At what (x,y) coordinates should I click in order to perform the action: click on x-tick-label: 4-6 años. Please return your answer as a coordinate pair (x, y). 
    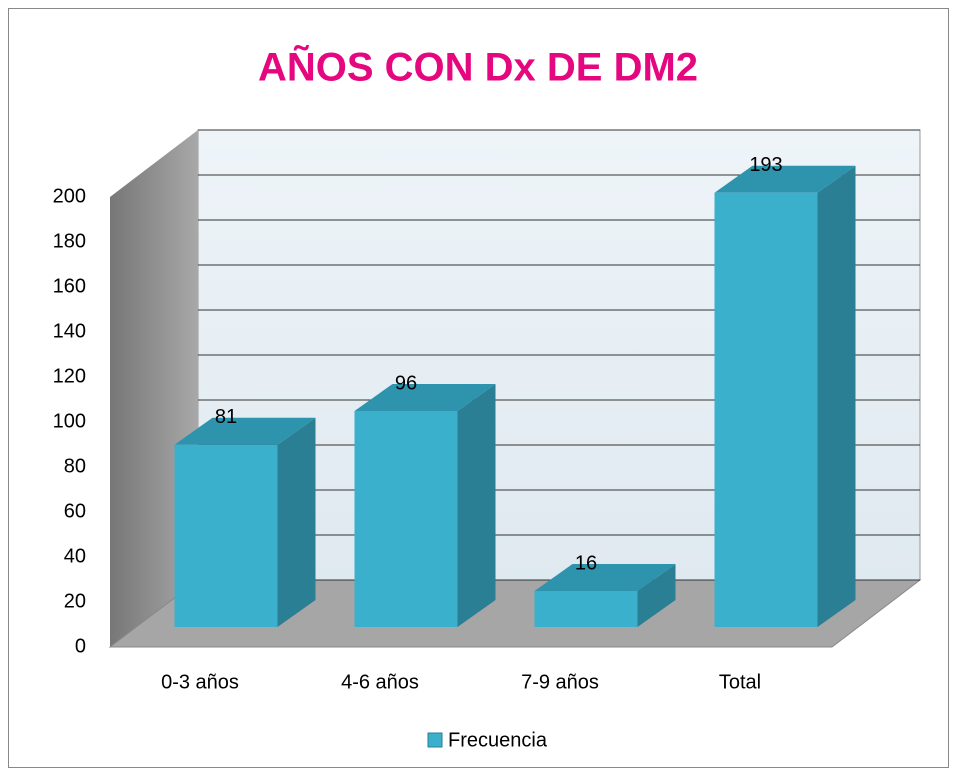
    Looking at the image, I should click on (380, 682).